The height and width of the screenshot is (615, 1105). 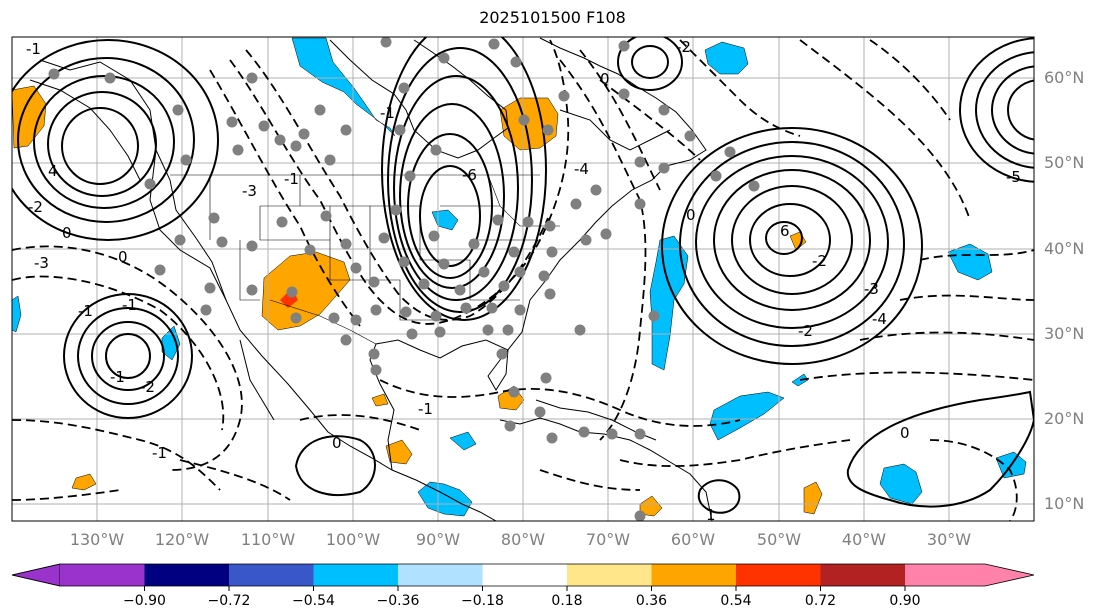 I want to click on latitude-labels: 60°N 50°N 40°N 30°N 20°N 10°N, so click(x=1064, y=290).